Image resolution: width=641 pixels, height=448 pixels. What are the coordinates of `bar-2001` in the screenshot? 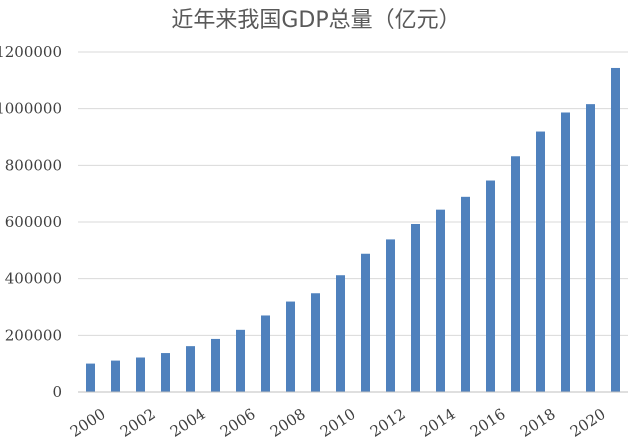 It's located at (115, 376).